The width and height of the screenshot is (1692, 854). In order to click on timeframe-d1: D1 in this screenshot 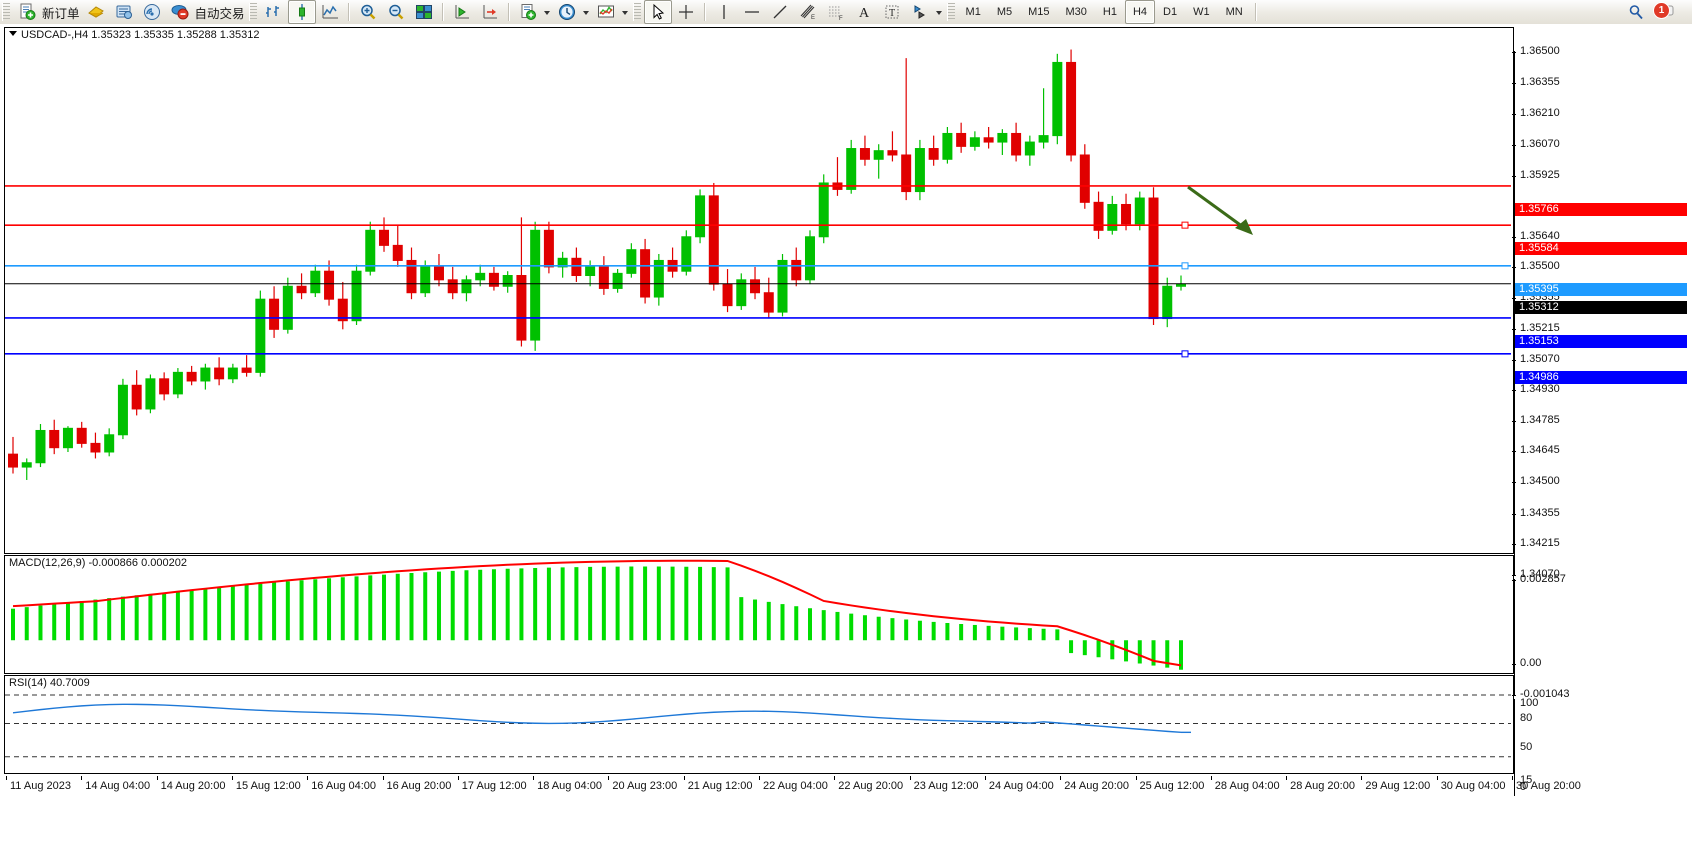, I will do `click(1170, 12)`.